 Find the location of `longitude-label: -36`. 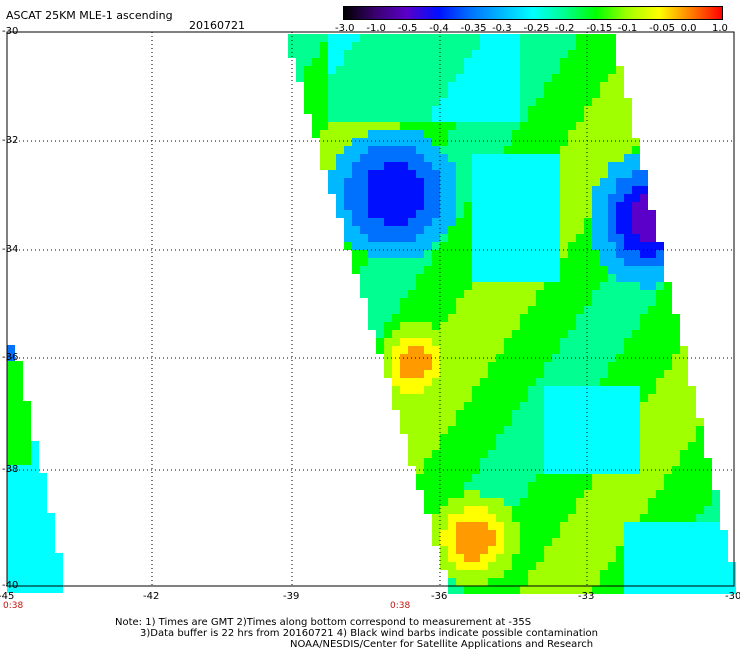

longitude-label: -36 is located at coordinates (439, 596).